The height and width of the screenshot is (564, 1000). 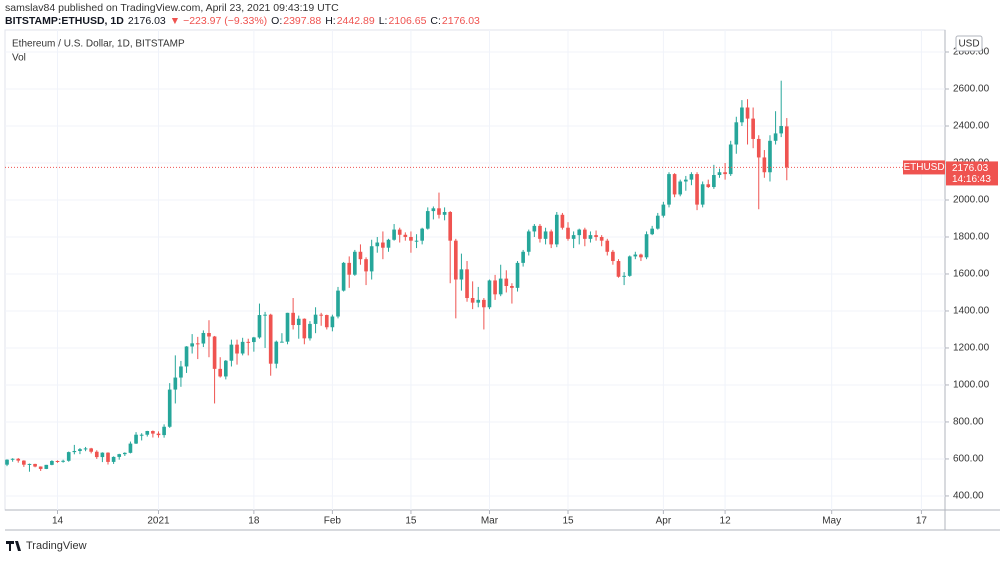 I want to click on symbol-tag-label: ETHUSD, so click(x=923, y=167).